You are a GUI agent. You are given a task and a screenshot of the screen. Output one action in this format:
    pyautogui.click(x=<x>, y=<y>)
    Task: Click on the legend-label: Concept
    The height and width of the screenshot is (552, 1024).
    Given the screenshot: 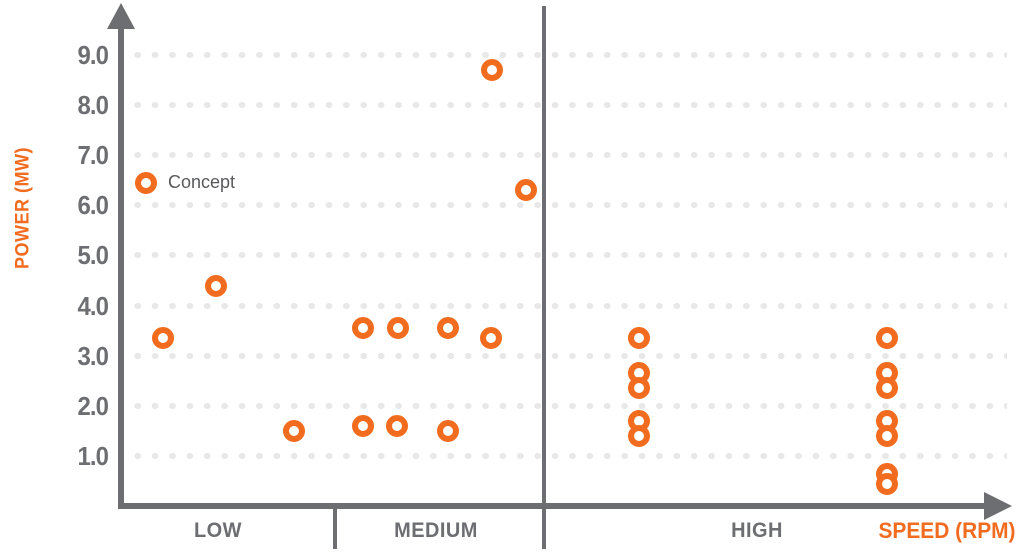 What is the action you would take?
    pyautogui.click(x=202, y=182)
    